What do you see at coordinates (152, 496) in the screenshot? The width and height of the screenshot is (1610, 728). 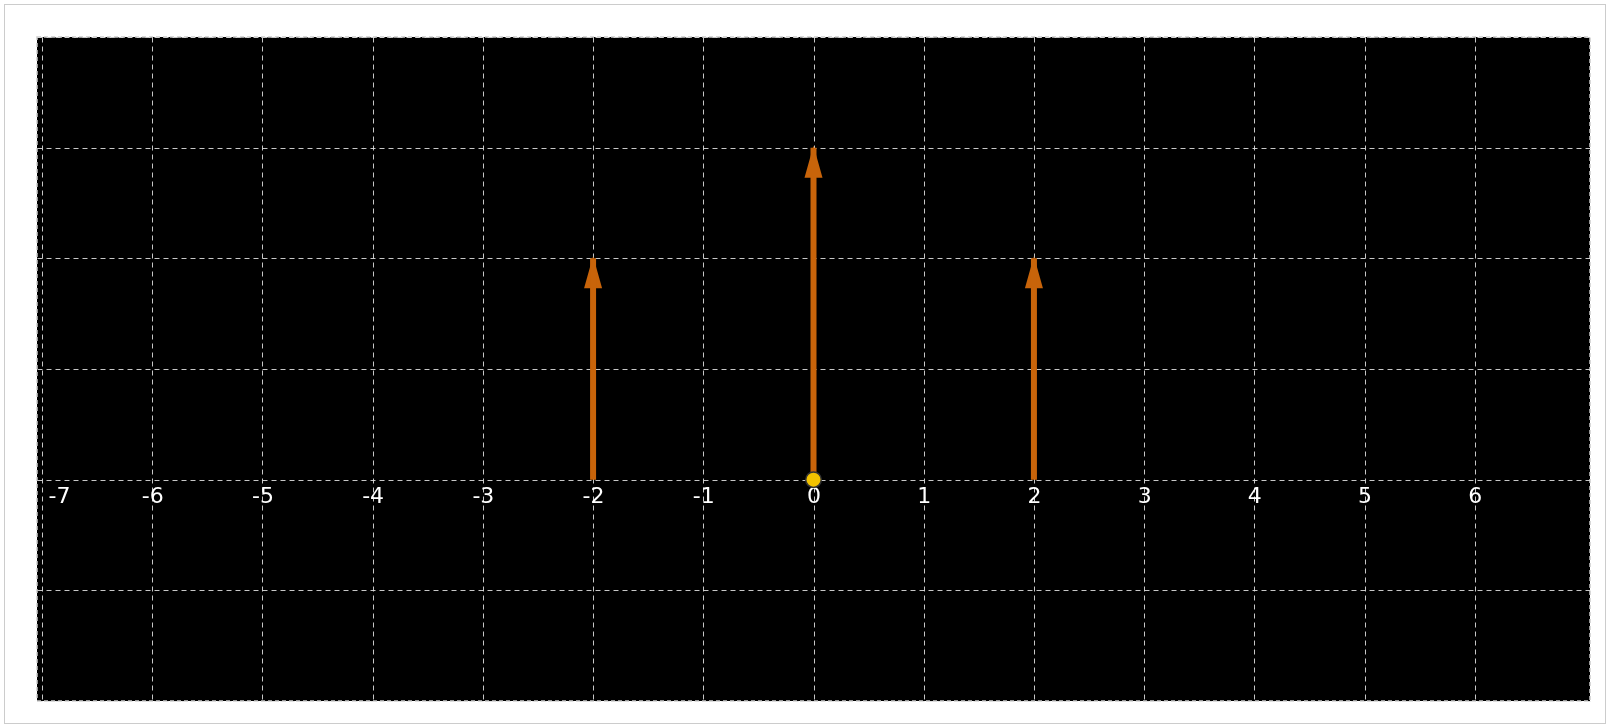 I see `x-tick-label: -6` at bounding box center [152, 496].